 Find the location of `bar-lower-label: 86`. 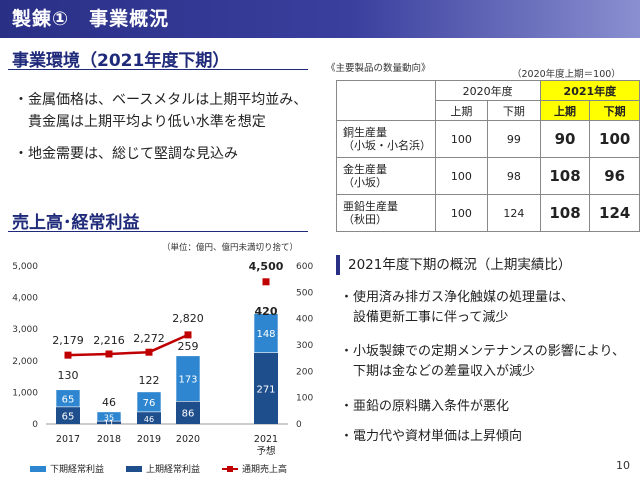

bar-lower-label: 86 is located at coordinates (188, 414).